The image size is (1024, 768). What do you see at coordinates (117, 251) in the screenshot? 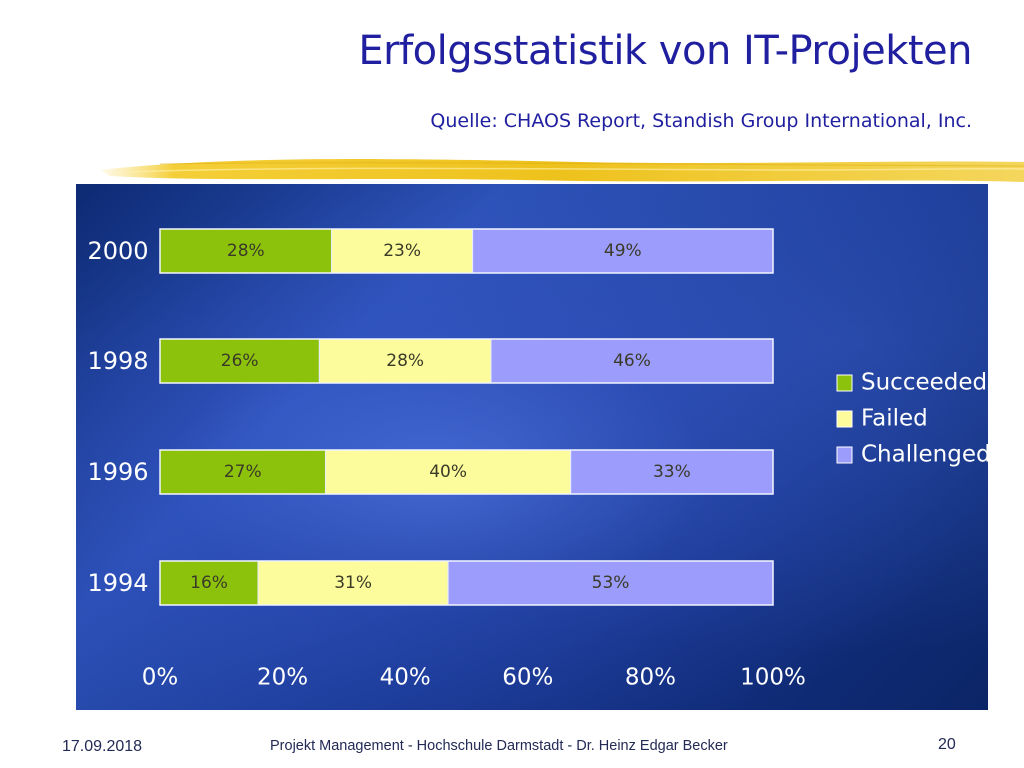
I see `y-tick-label: 2000` at bounding box center [117, 251].